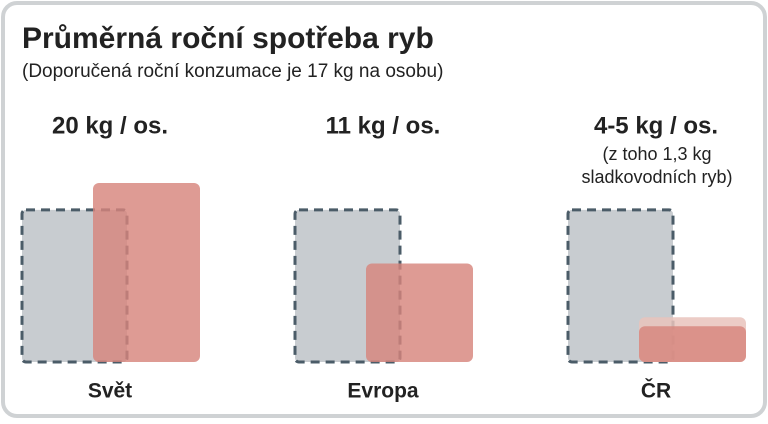  I want to click on value-label: 4-5 kg / os., so click(656, 125).